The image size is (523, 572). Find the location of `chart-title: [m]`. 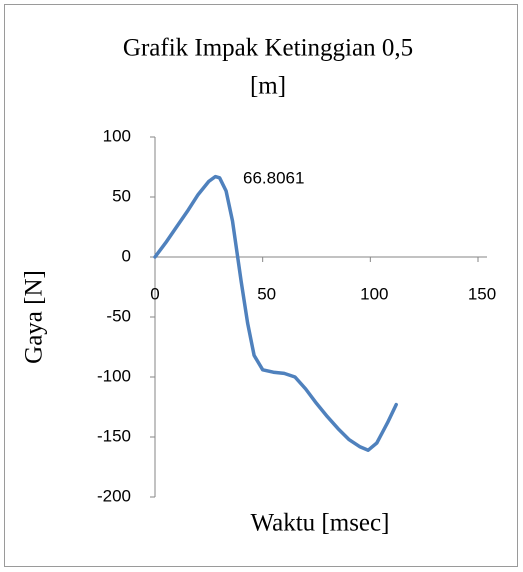

chart-title: [m] is located at coordinates (268, 86).